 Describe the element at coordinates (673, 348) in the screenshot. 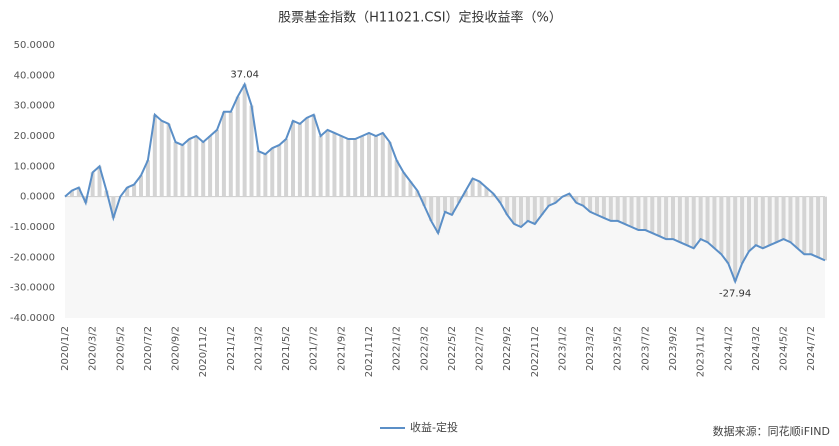

I see `x-tick-label: 2023/9/2` at that location.